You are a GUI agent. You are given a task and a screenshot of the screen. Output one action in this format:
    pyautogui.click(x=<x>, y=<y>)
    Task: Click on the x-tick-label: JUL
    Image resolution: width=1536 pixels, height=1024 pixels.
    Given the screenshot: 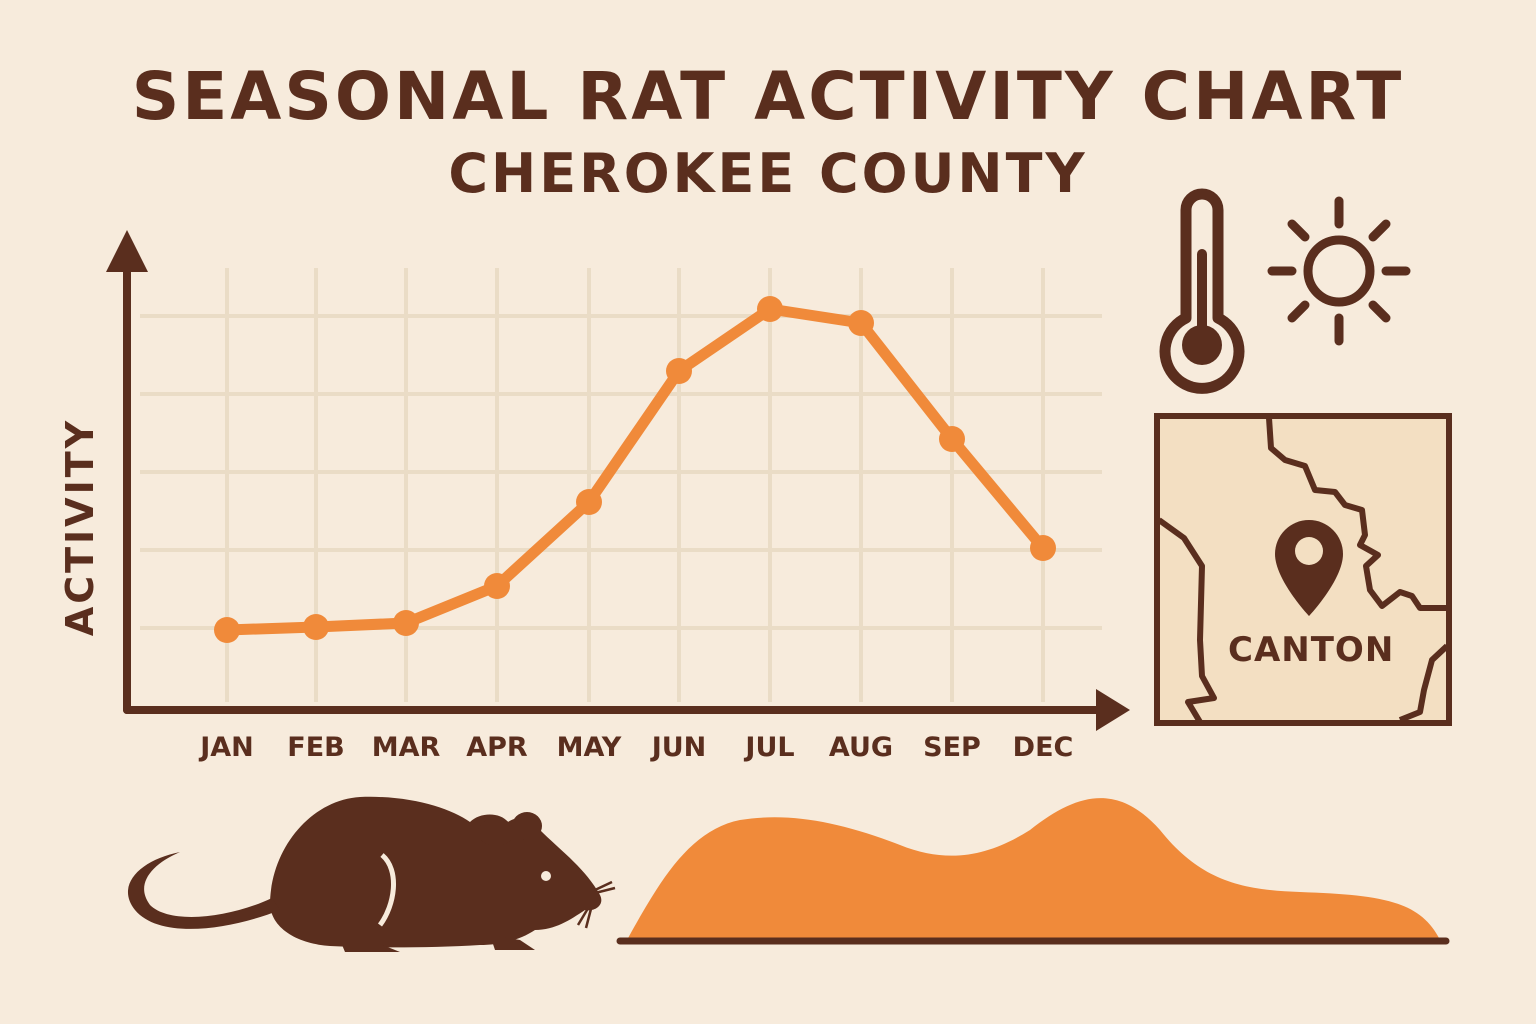 What is the action you would take?
    pyautogui.click(x=770, y=747)
    